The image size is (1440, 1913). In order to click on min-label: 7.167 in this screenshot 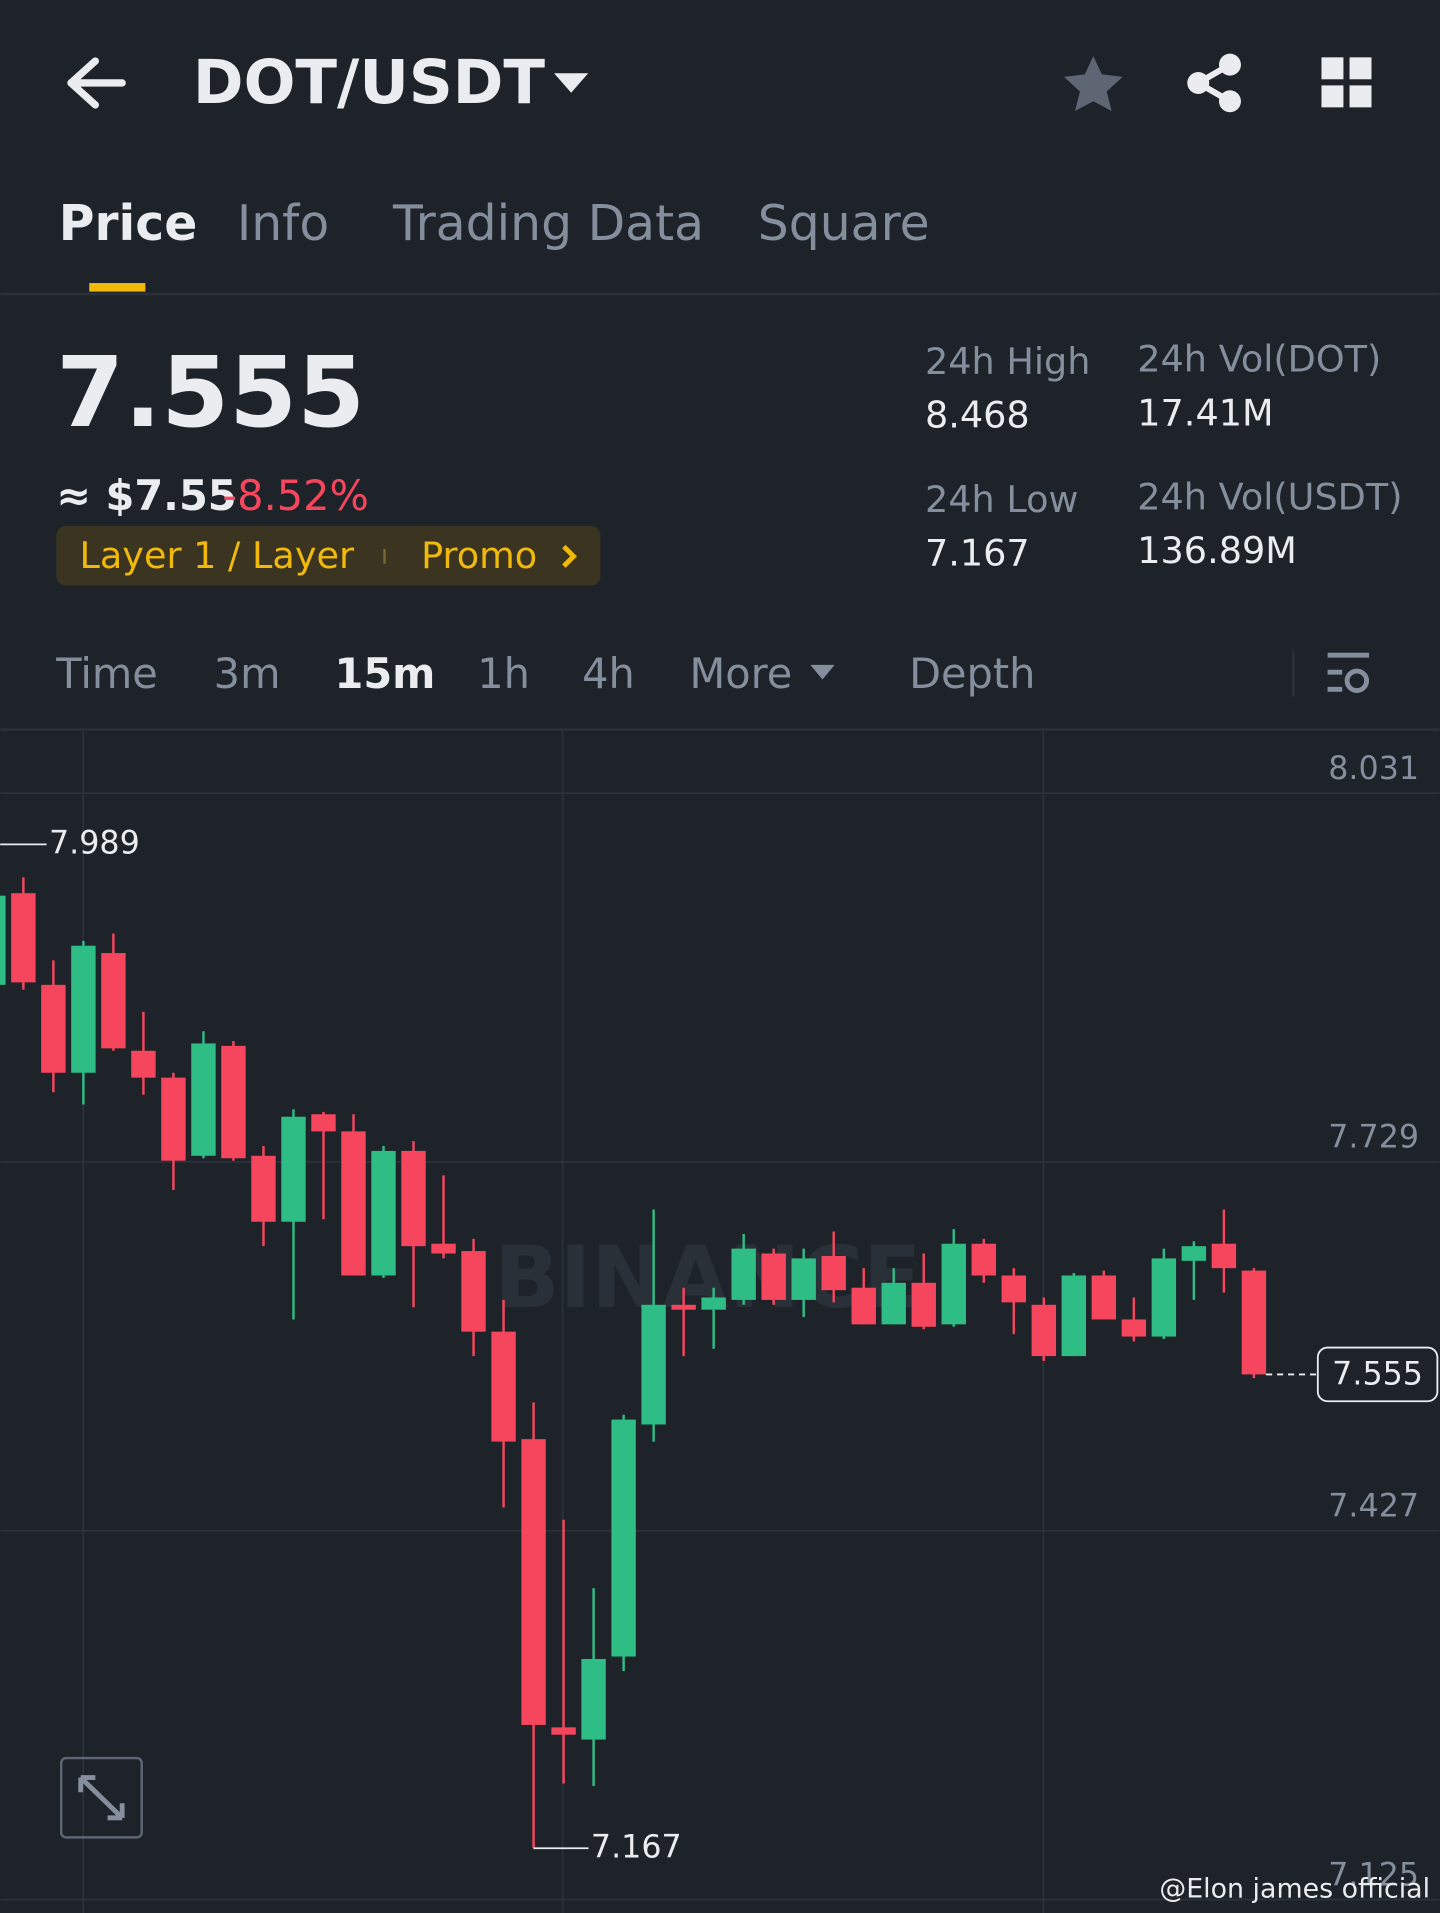, I will do `click(636, 1847)`.